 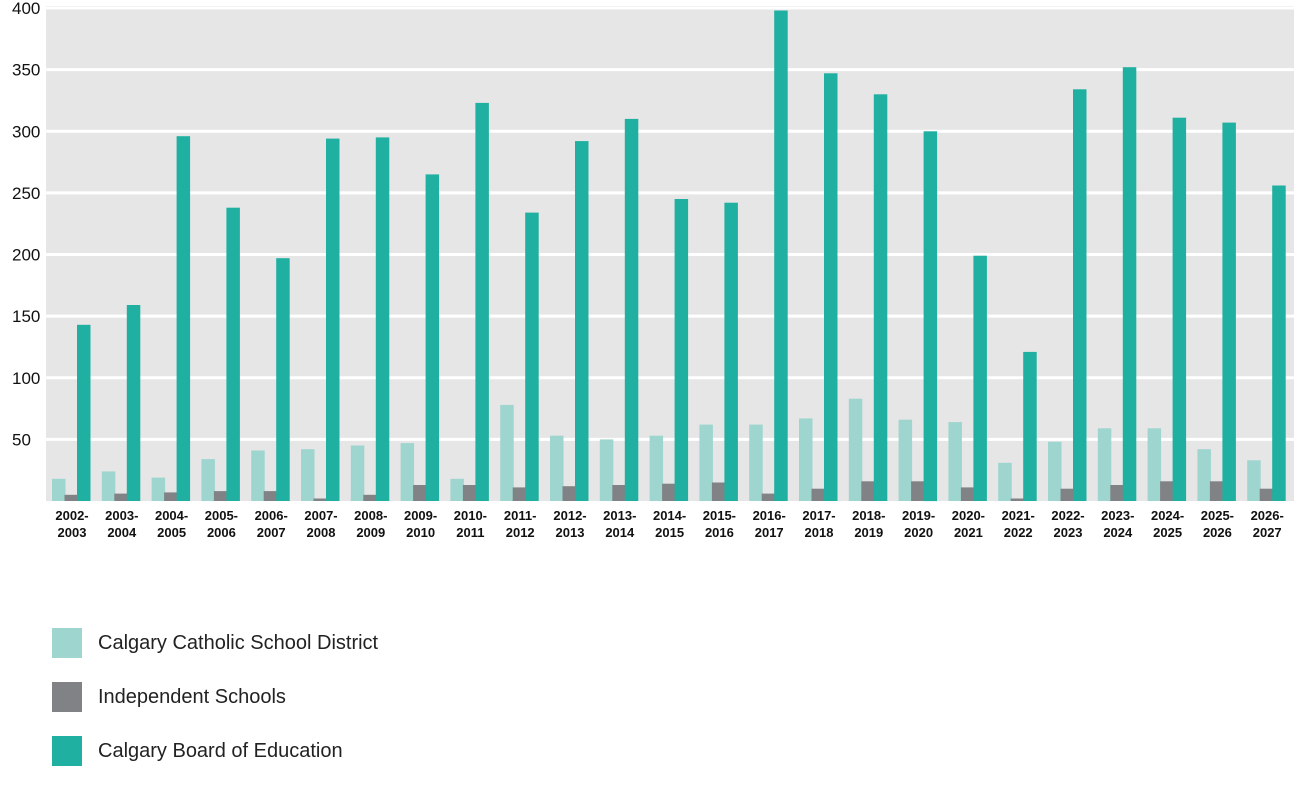 What do you see at coordinates (192, 696) in the screenshot?
I see `legend-label-independent: Independent Schools` at bounding box center [192, 696].